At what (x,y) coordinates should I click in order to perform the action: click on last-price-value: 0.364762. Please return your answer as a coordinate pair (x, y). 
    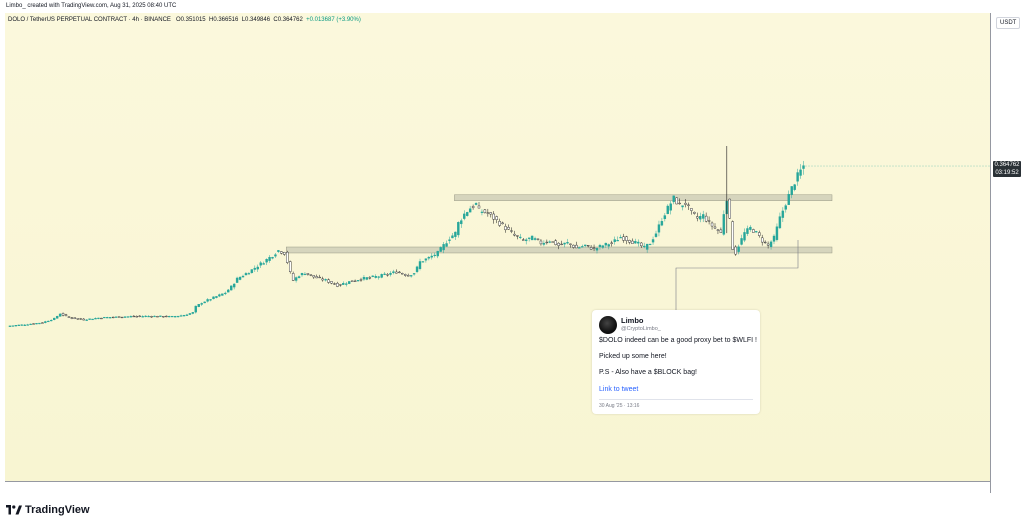
    Looking at the image, I should click on (1007, 165).